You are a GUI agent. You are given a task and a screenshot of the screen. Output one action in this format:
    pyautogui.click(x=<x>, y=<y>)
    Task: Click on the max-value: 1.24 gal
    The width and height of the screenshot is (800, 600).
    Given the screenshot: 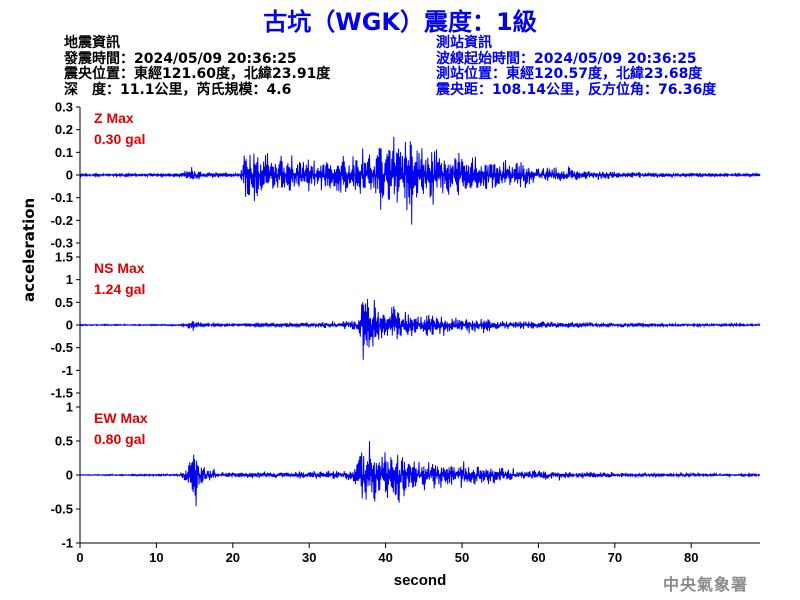 What is the action you would take?
    pyautogui.click(x=119, y=289)
    